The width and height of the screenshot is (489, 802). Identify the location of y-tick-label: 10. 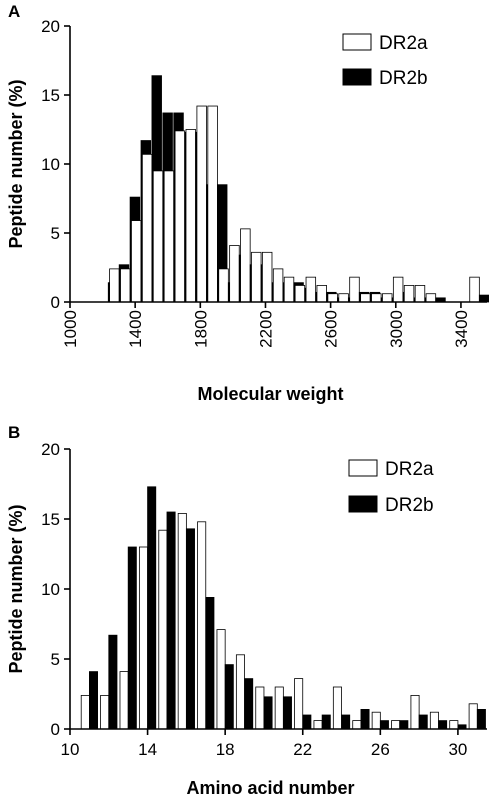
(50, 164).